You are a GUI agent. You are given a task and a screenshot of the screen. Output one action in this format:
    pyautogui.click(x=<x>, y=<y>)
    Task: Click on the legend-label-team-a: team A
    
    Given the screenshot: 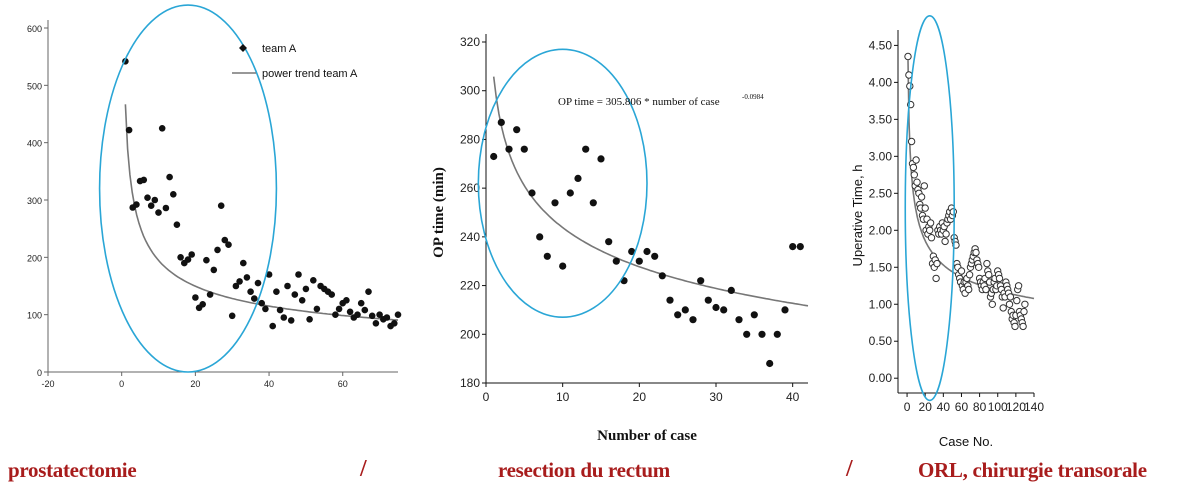 What is the action you would take?
    pyautogui.click(x=279, y=49)
    